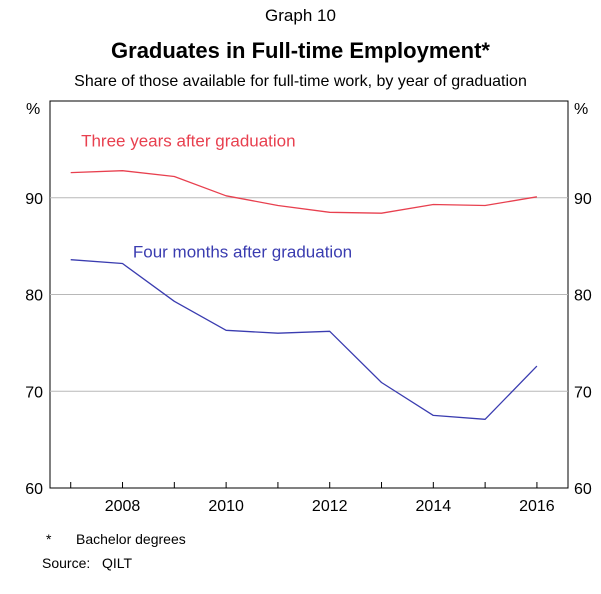 Image resolution: width=601 pixels, height=594 pixels. What do you see at coordinates (66, 563) in the screenshot?
I see `source-label: Source:` at bounding box center [66, 563].